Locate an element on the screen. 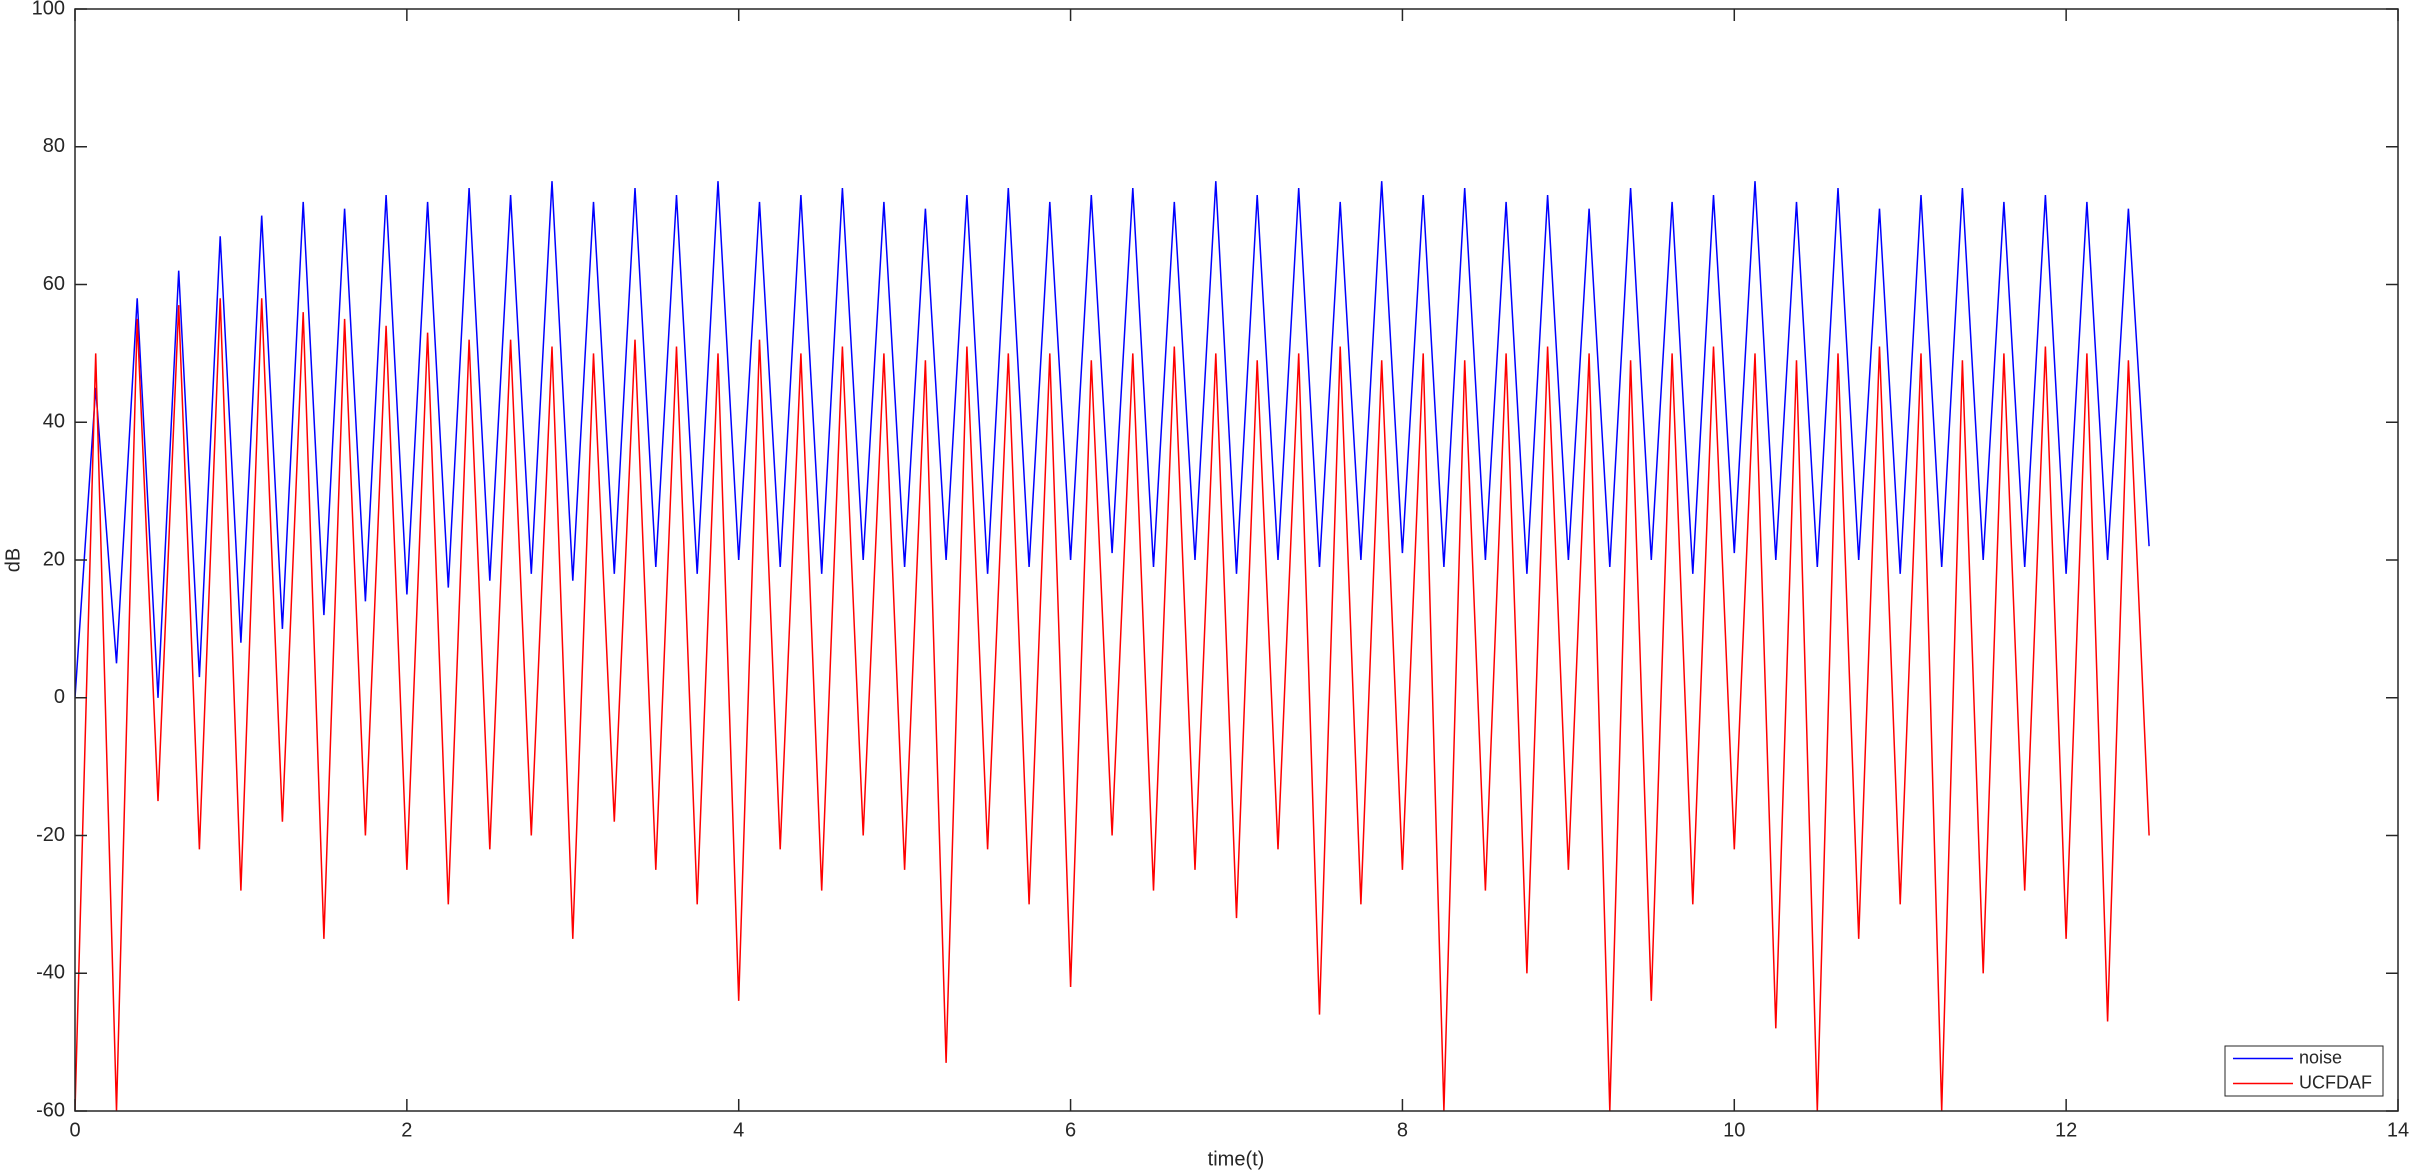 This screenshot has width=2413, height=1174. x-tick-label: 2 is located at coordinates (406, 1130).